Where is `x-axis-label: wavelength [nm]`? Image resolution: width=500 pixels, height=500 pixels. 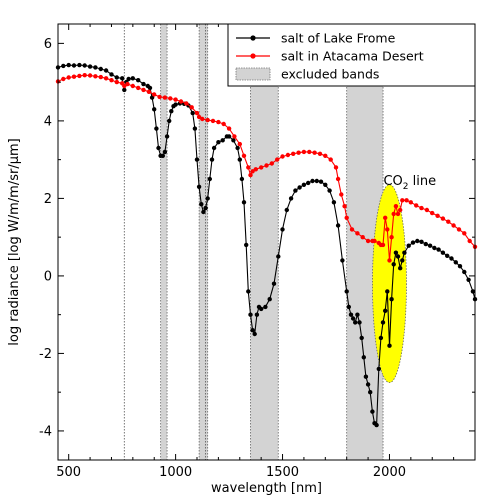 x-axis-label: wavelength [nm] is located at coordinates (266, 488).